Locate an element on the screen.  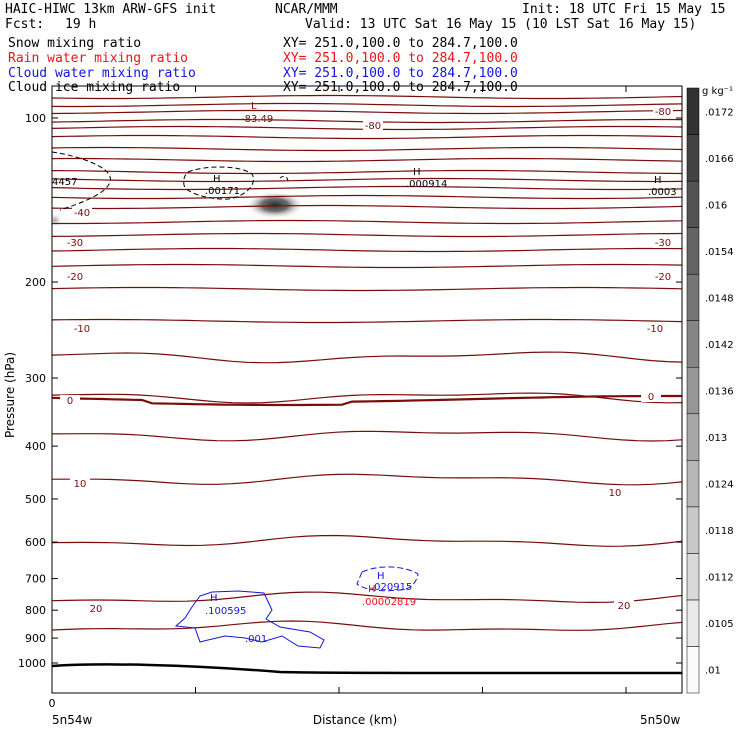
field-name-snow: Snow mixing ratio is located at coordinates (75, 43).